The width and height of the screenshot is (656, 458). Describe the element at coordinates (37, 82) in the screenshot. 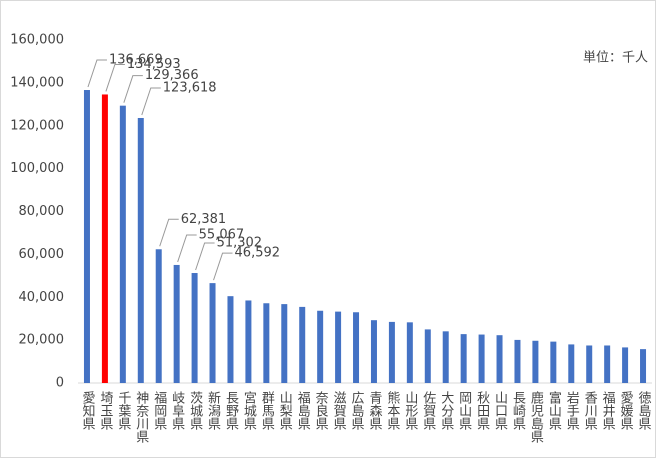

I see `y-tick-label: 140,000` at that location.